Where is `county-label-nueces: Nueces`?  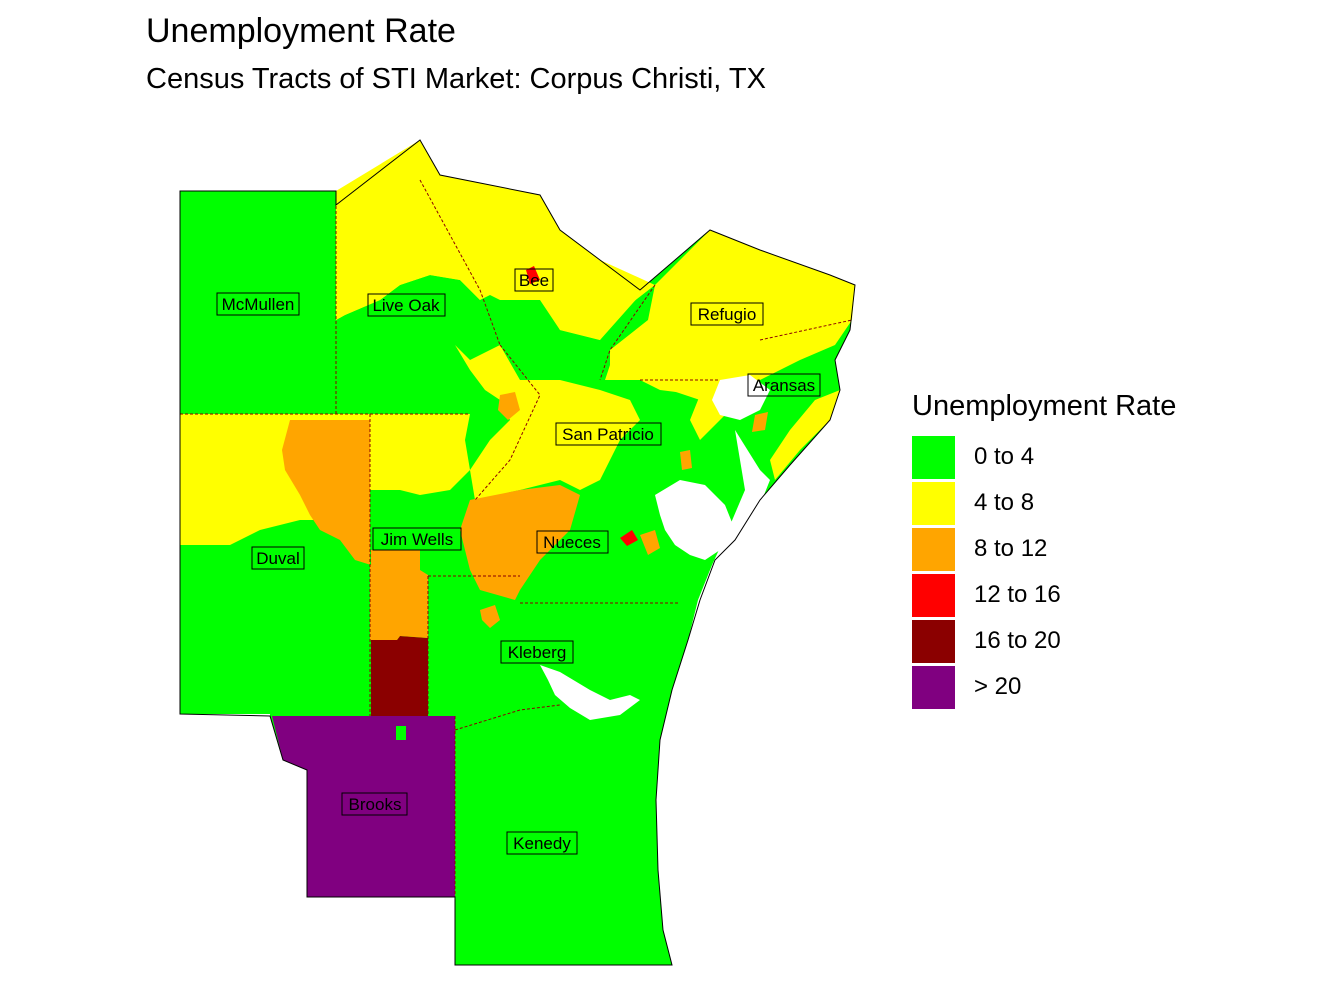
county-label-nueces: Nueces is located at coordinates (572, 542).